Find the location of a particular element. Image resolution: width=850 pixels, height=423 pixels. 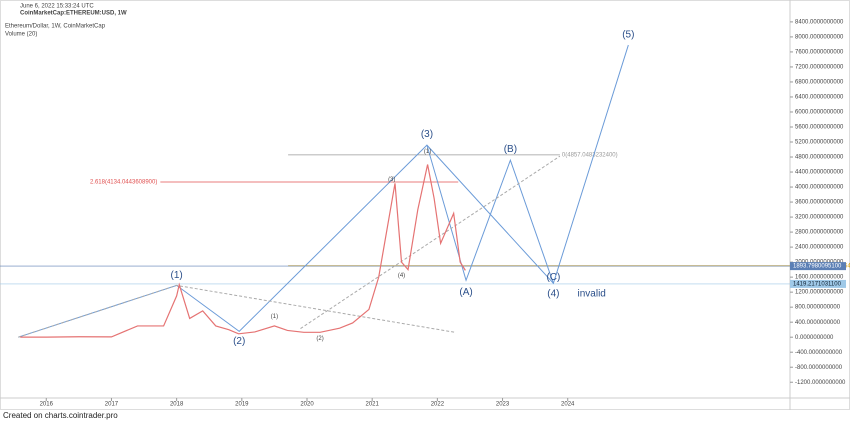

y-tick-label: -400.0000000000 is located at coordinates (819, 353).